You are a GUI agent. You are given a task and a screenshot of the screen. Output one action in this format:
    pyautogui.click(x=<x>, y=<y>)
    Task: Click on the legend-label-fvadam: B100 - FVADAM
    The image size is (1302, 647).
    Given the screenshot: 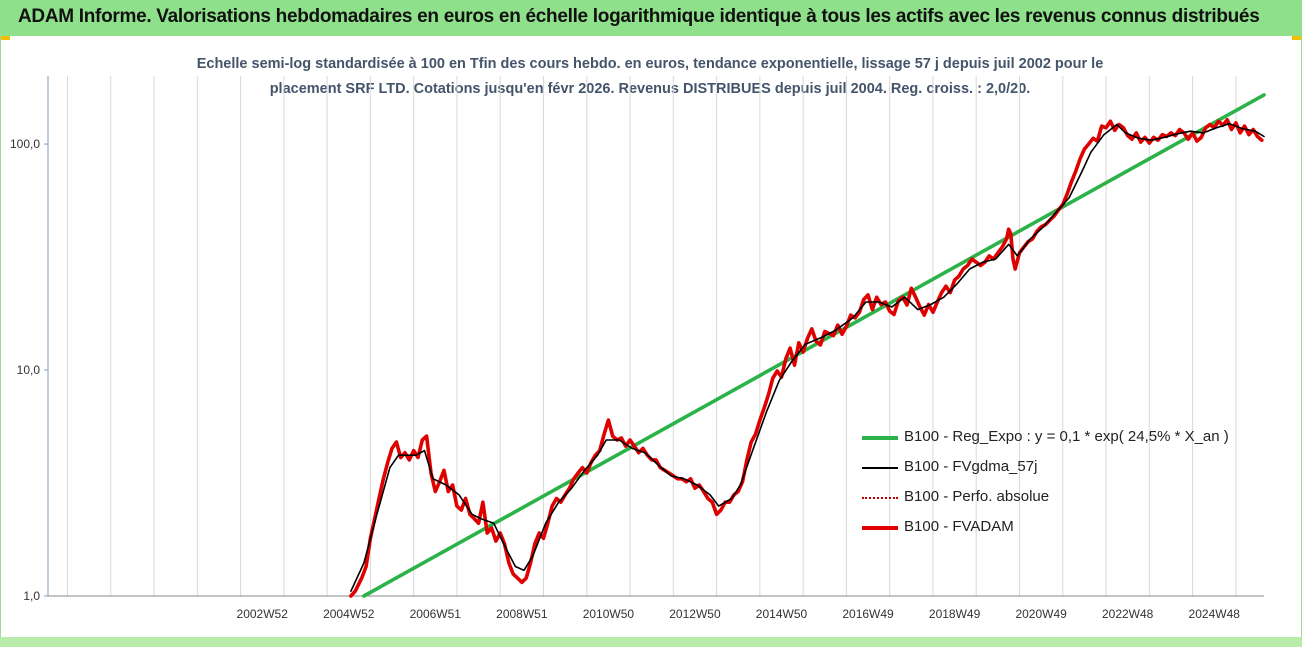 What is the action you would take?
    pyautogui.click(x=959, y=526)
    